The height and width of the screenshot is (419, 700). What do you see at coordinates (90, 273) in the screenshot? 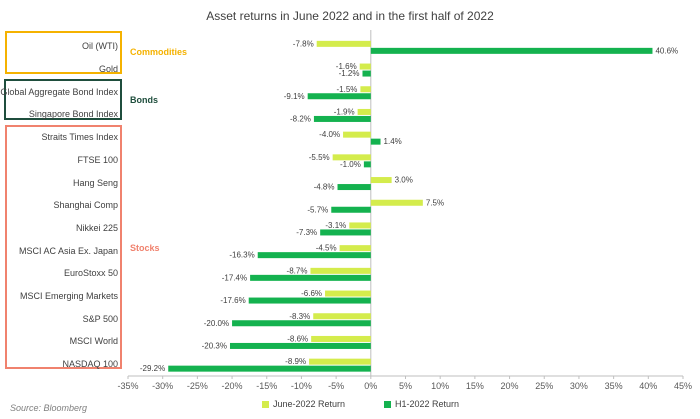
I see `category-label: EuroStoxx 50` at bounding box center [90, 273].